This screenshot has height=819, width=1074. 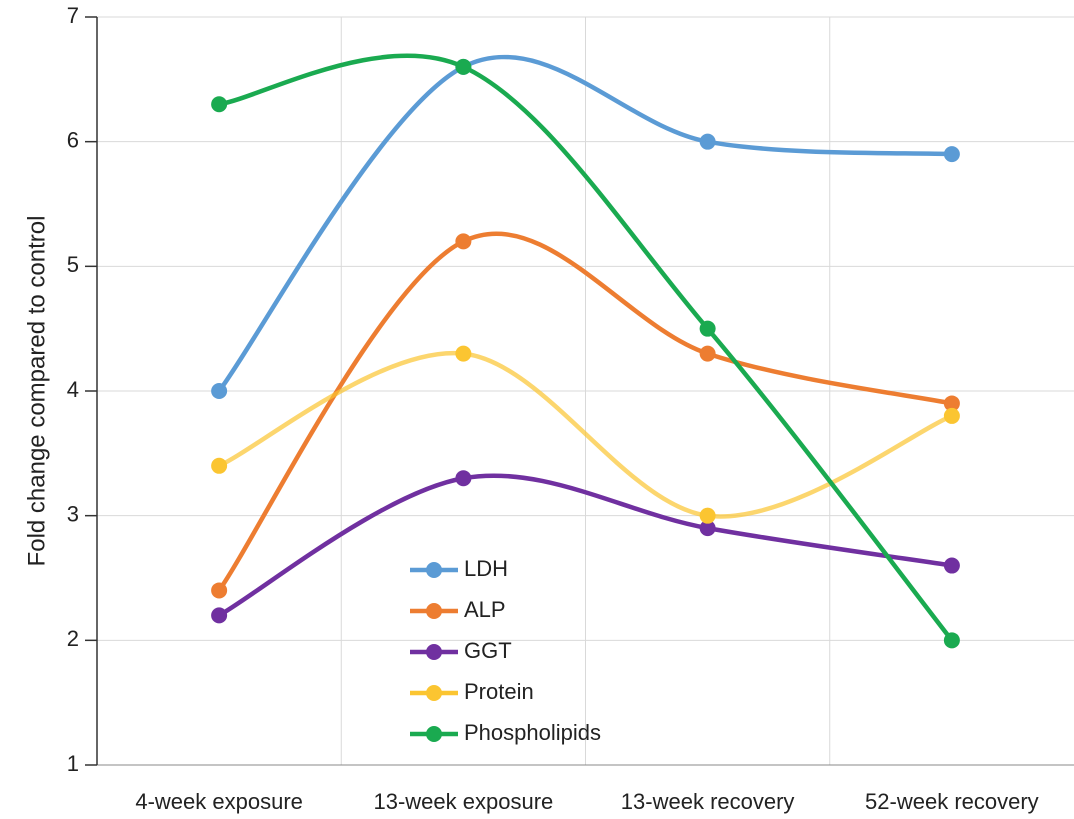 I want to click on legend-label: Phospholipids, so click(x=532, y=732).